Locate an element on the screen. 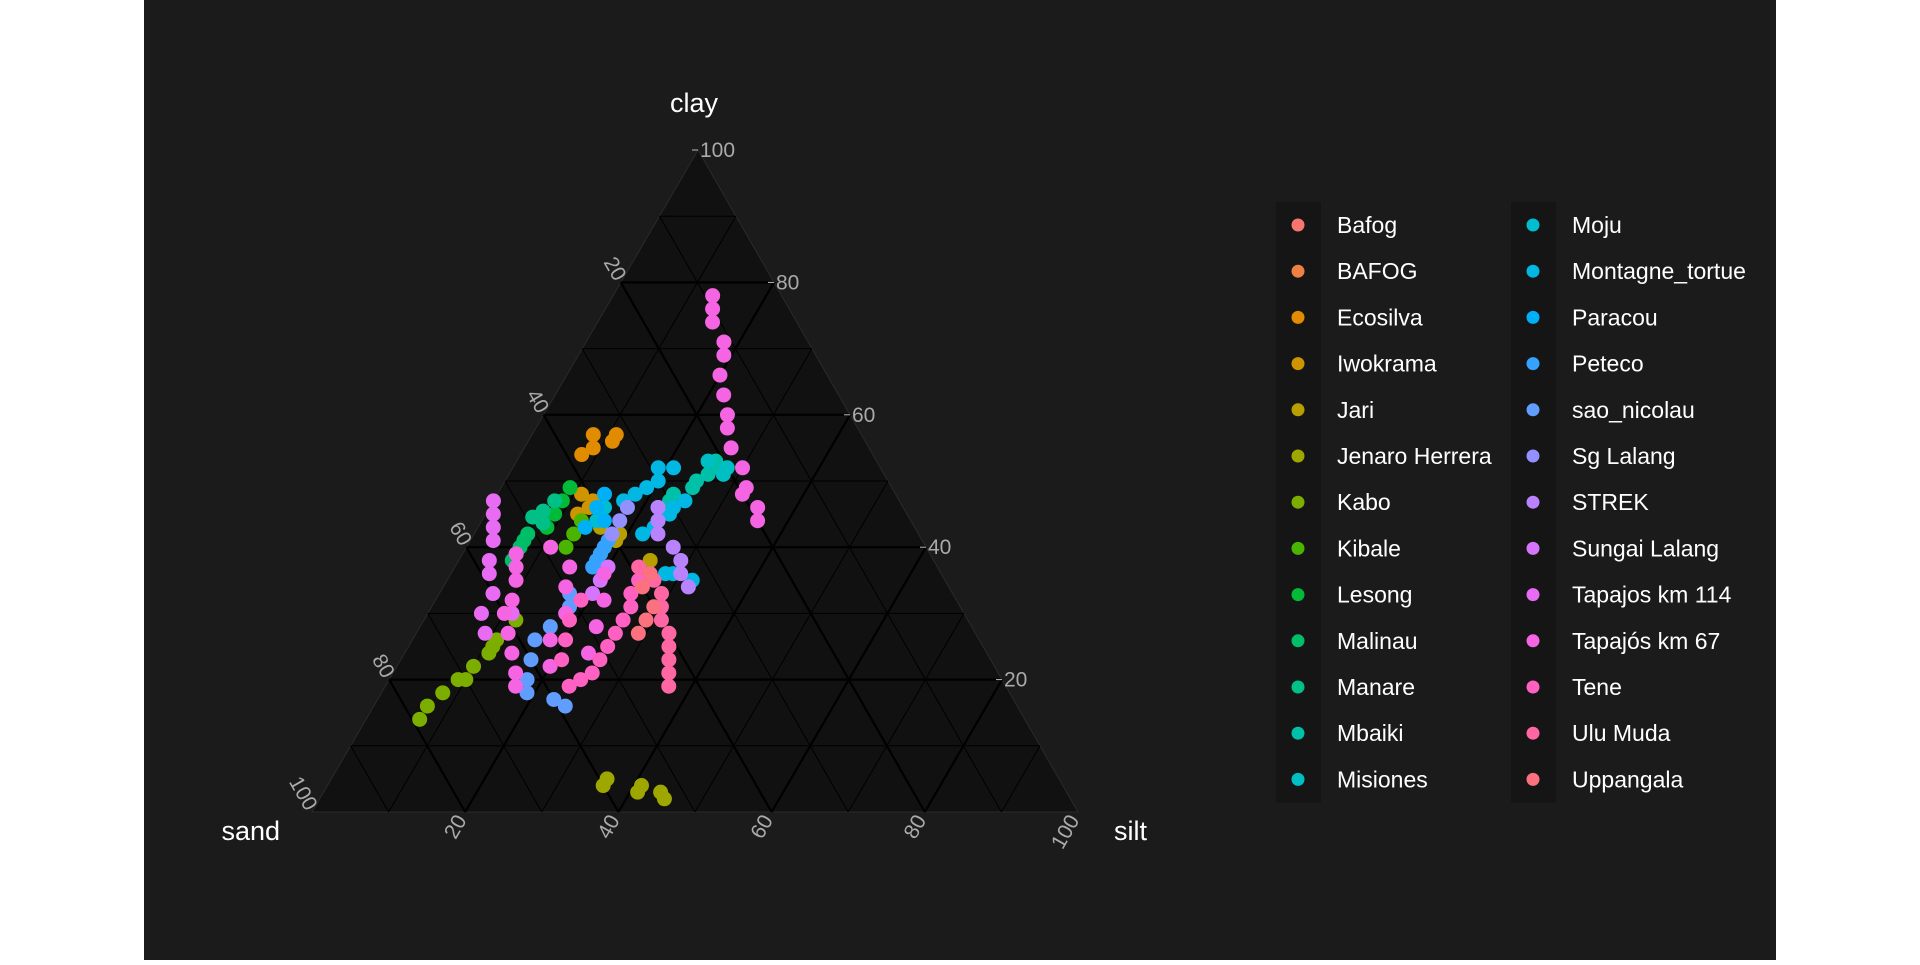  axis-label-top: clay is located at coordinates (694, 103).